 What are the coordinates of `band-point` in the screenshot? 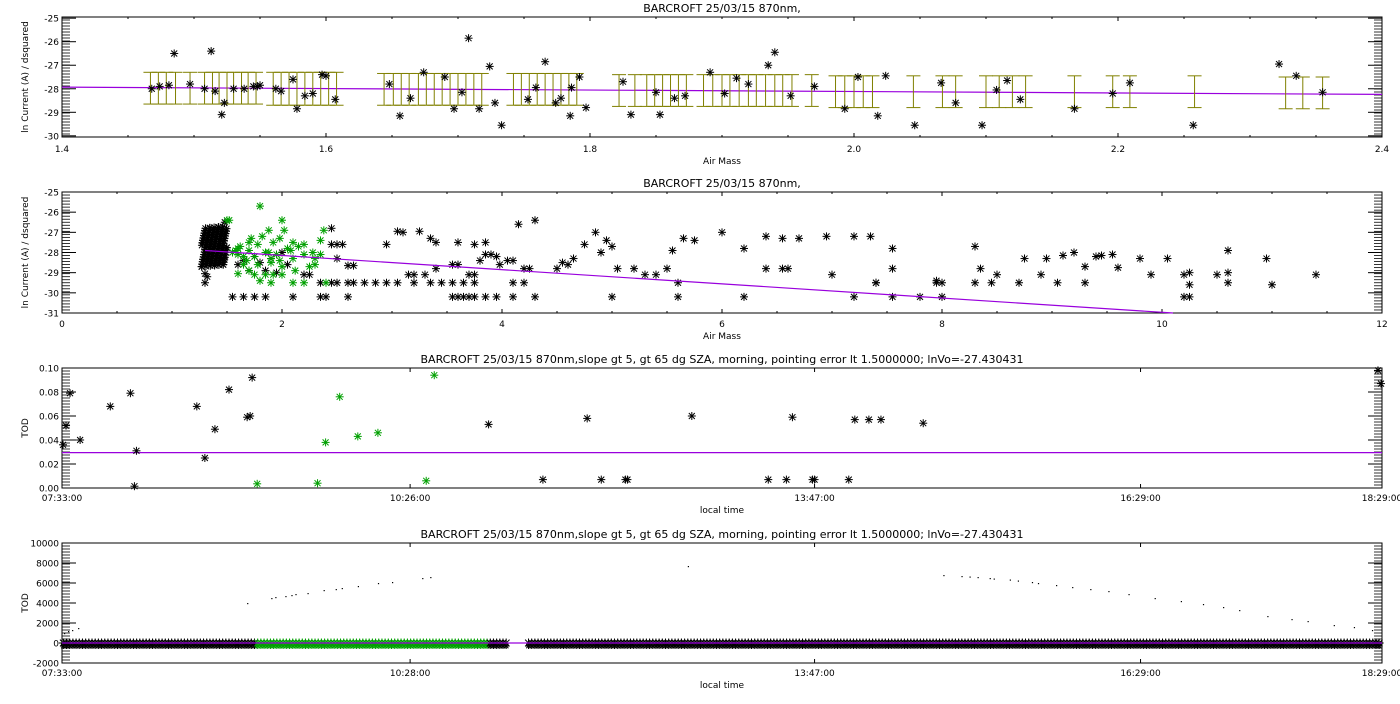 It's located at (506, 646).